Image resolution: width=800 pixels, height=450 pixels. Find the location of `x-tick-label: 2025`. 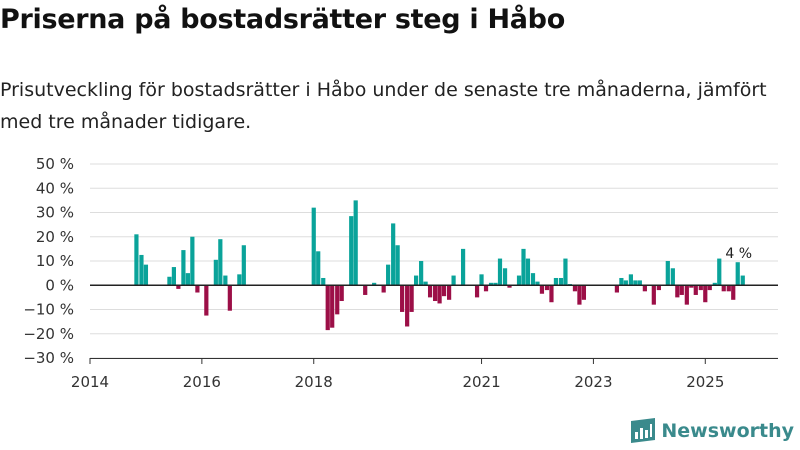

x-tick-label: 2025 is located at coordinates (705, 382).